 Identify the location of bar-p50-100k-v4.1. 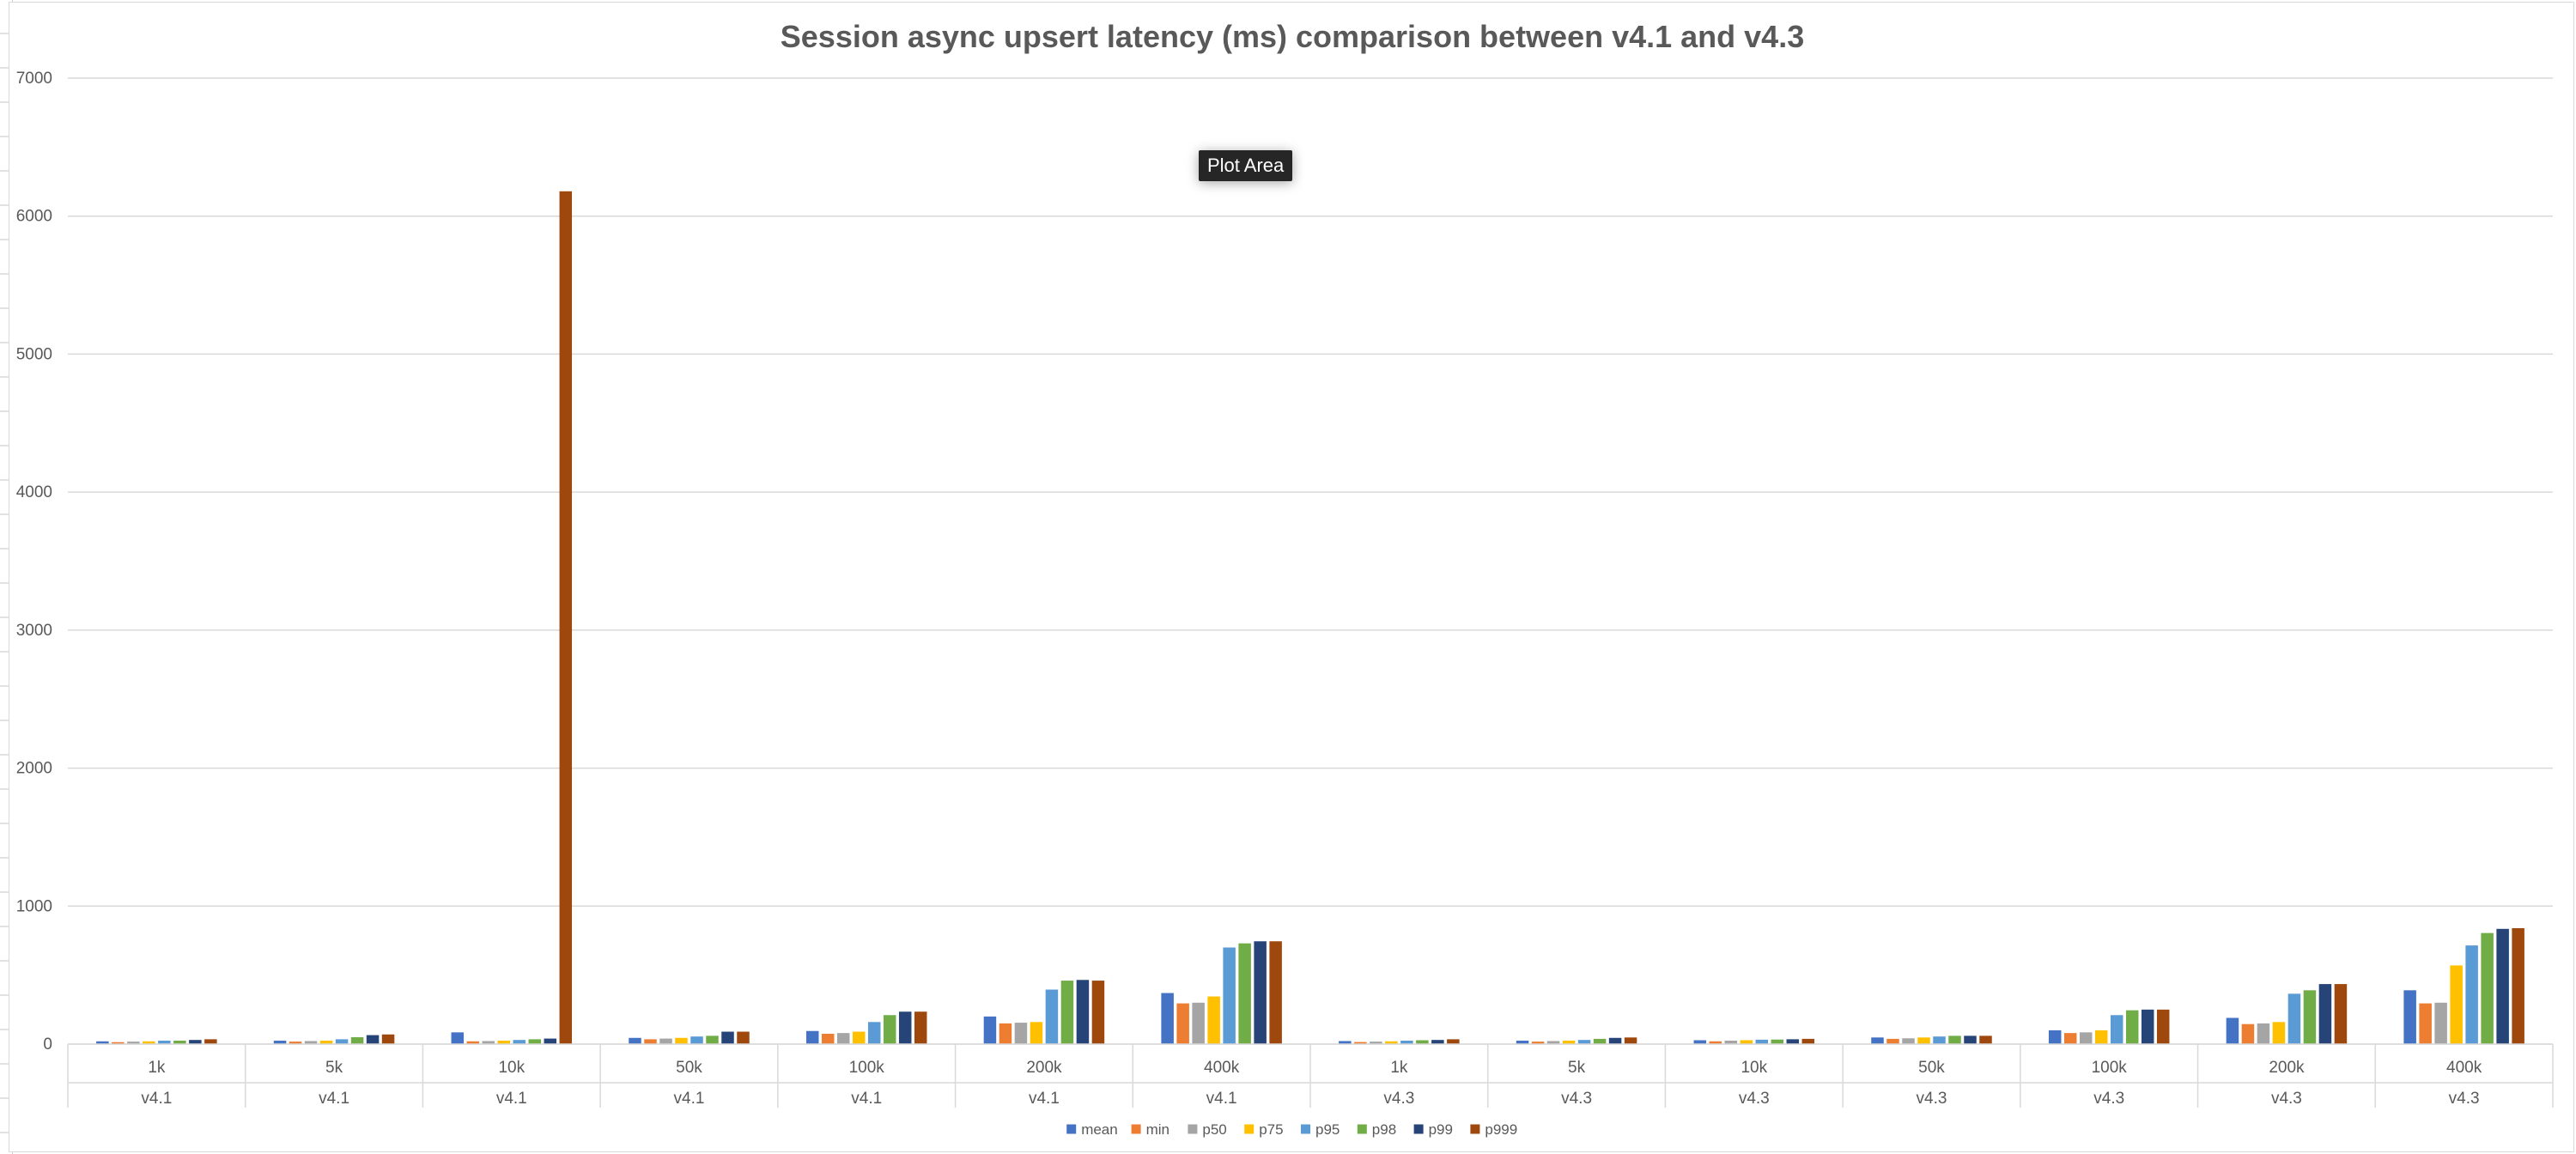
(843, 1038).